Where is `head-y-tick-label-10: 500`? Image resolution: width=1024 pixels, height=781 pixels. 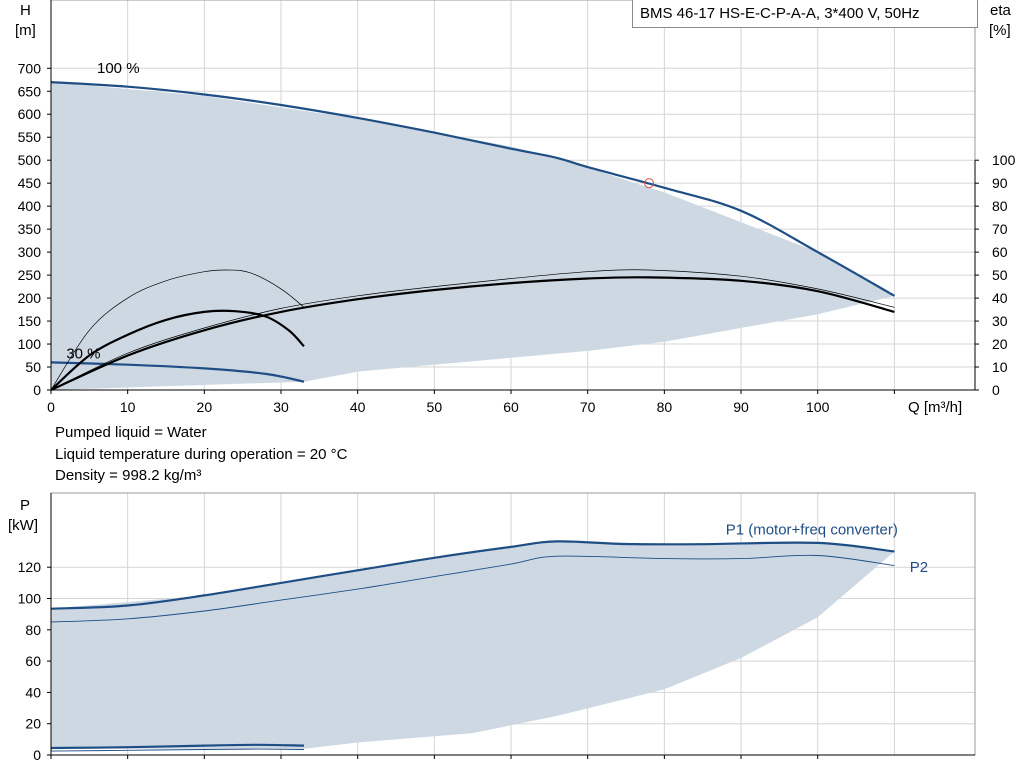 head-y-tick-label-10: 500 is located at coordinates (30, 160).